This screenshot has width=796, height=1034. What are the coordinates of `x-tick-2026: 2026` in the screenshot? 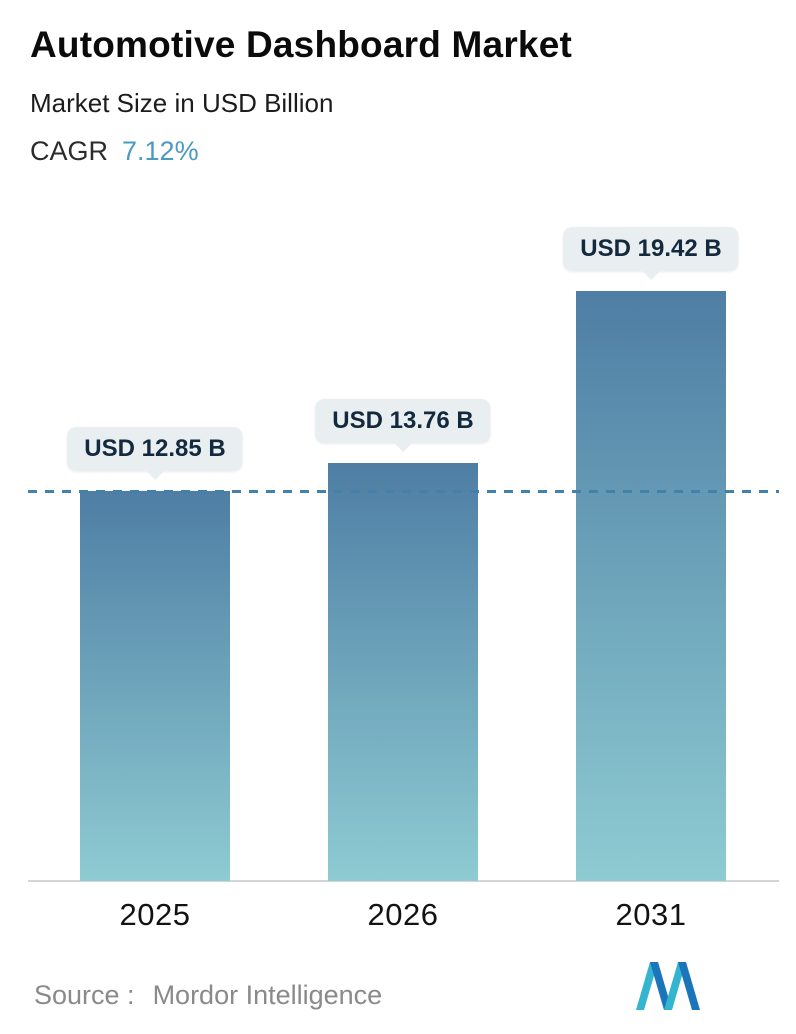 It's located at (403, 914).